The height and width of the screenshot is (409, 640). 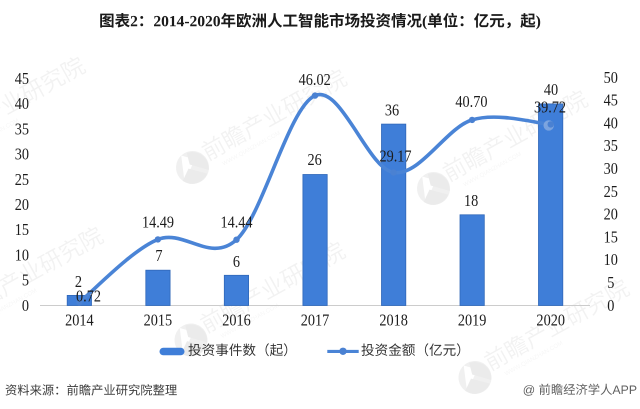 What do you see at coordinates (315, 80) in the screenshot?
I see `svg-text: 46.02` at bounding box center [315, 80].